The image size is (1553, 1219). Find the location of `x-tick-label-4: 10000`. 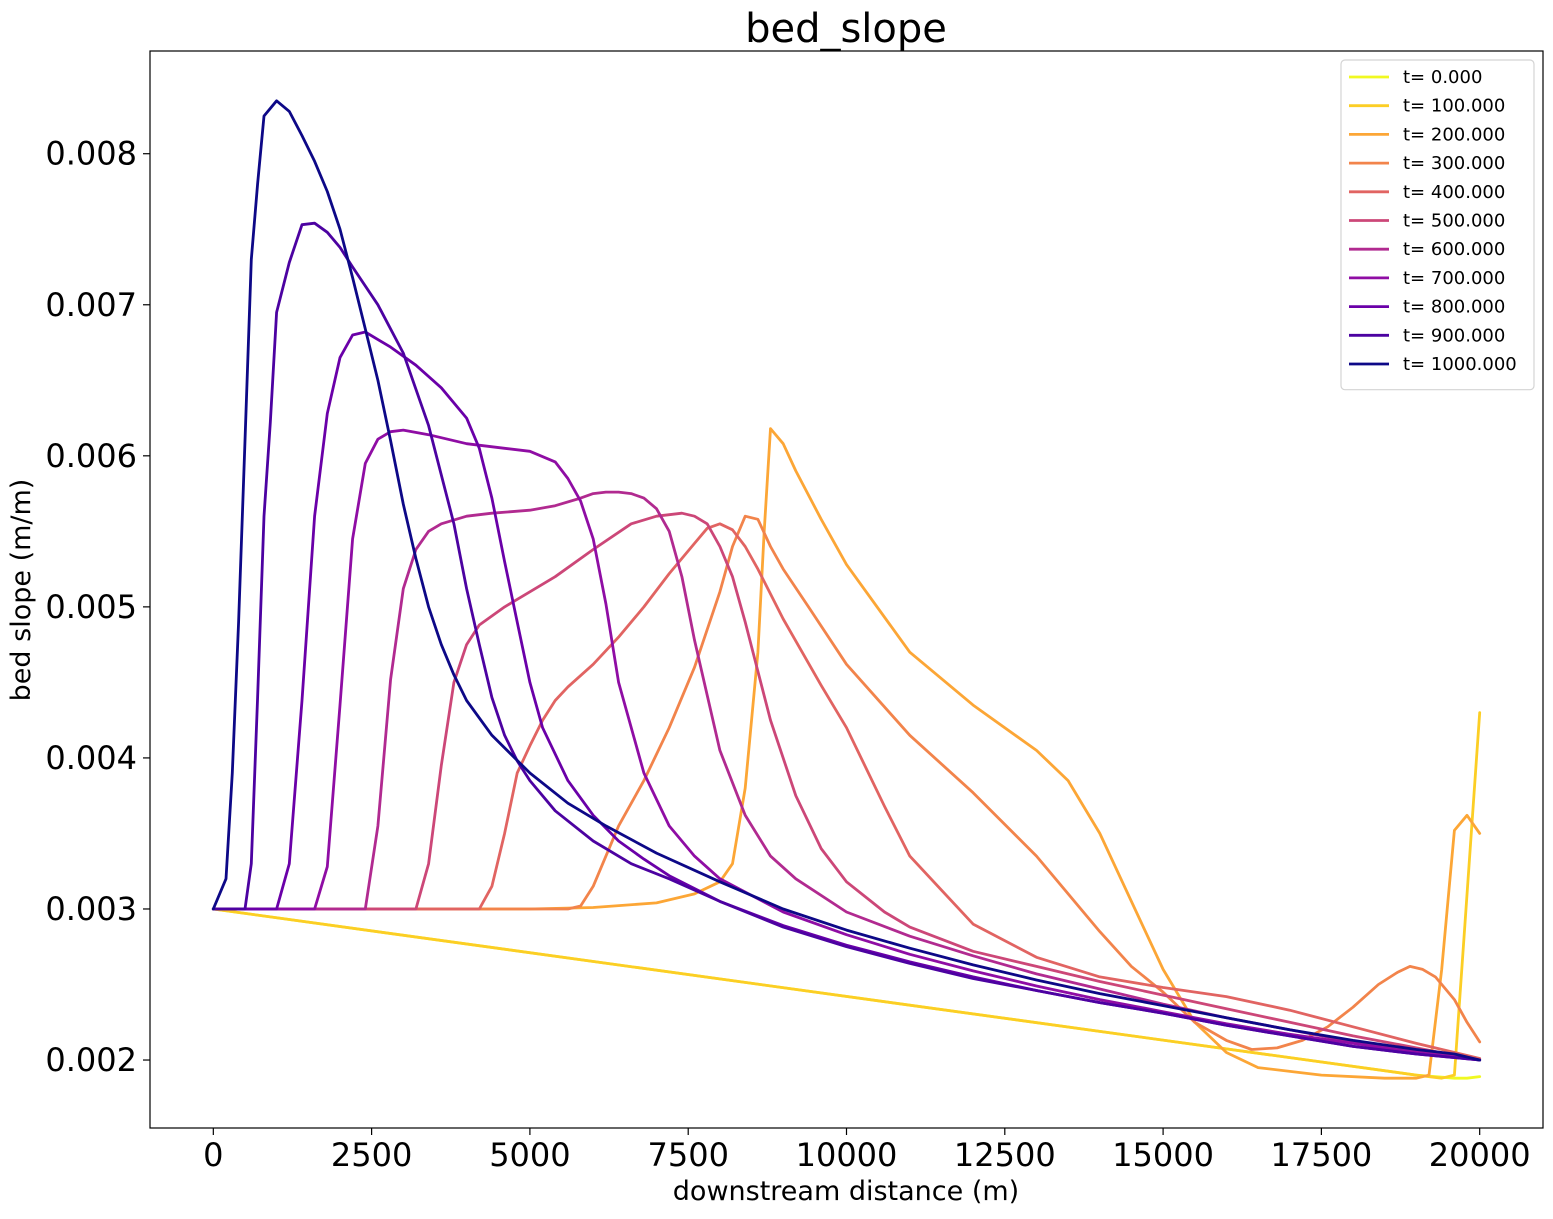

x-tick-label-4: 10000 is located at coordinates (847, 1155).